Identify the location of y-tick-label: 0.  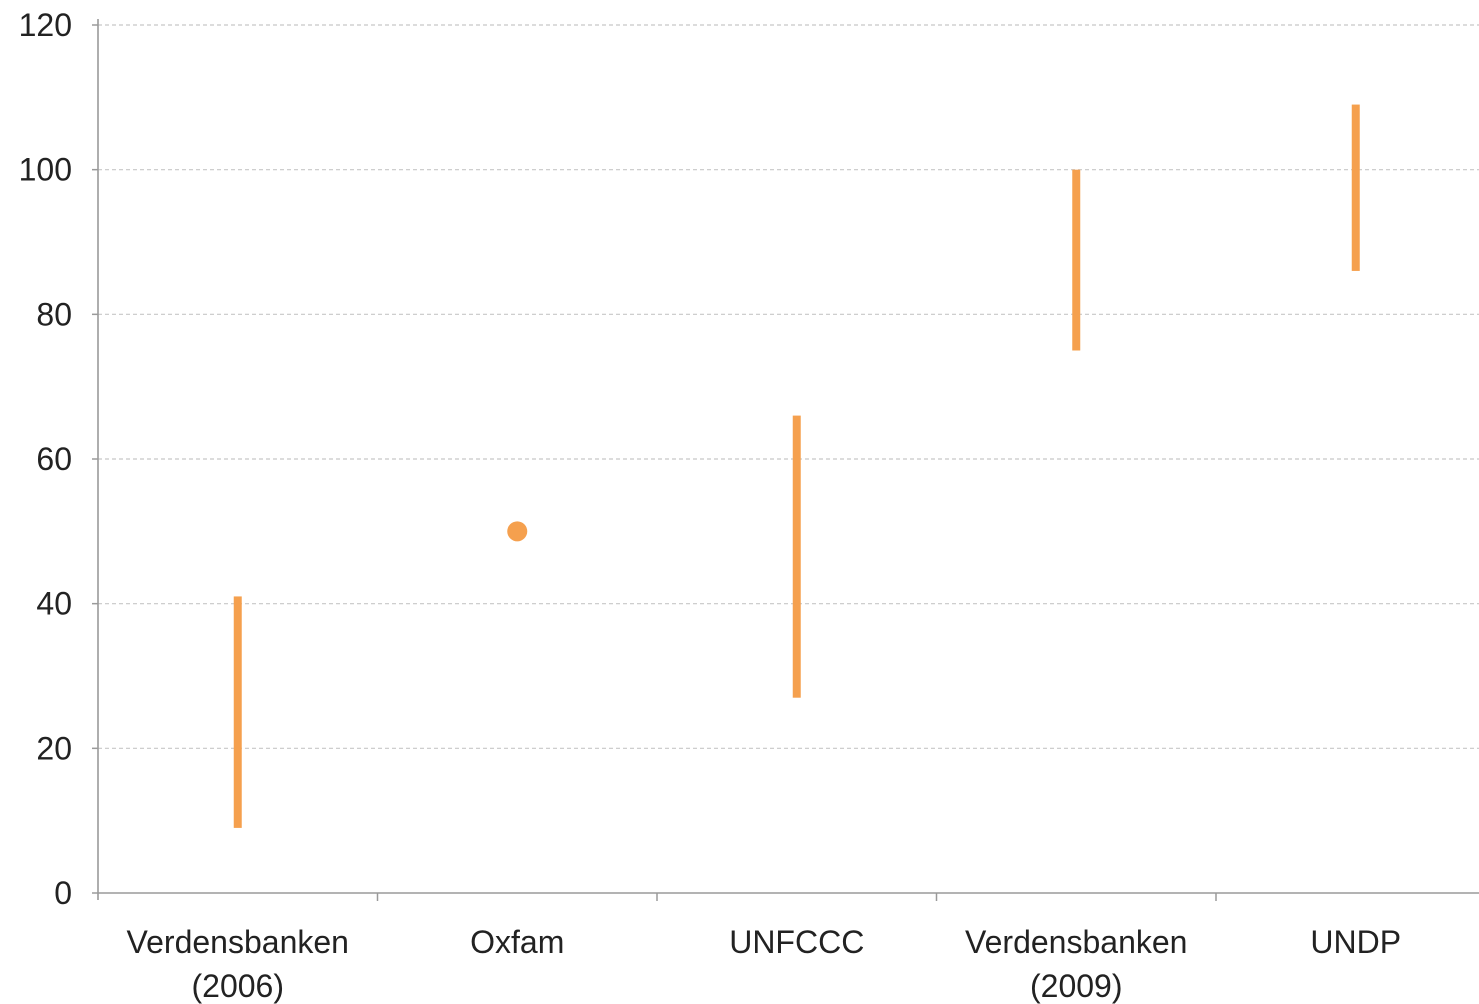
(63, 893).